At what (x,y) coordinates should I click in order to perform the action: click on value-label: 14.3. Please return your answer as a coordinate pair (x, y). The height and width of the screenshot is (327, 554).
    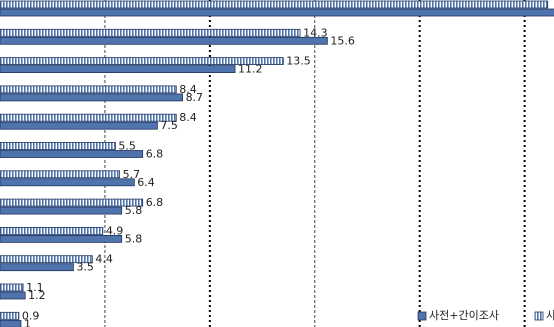
    Looking at the image, I should click on (315, 32).